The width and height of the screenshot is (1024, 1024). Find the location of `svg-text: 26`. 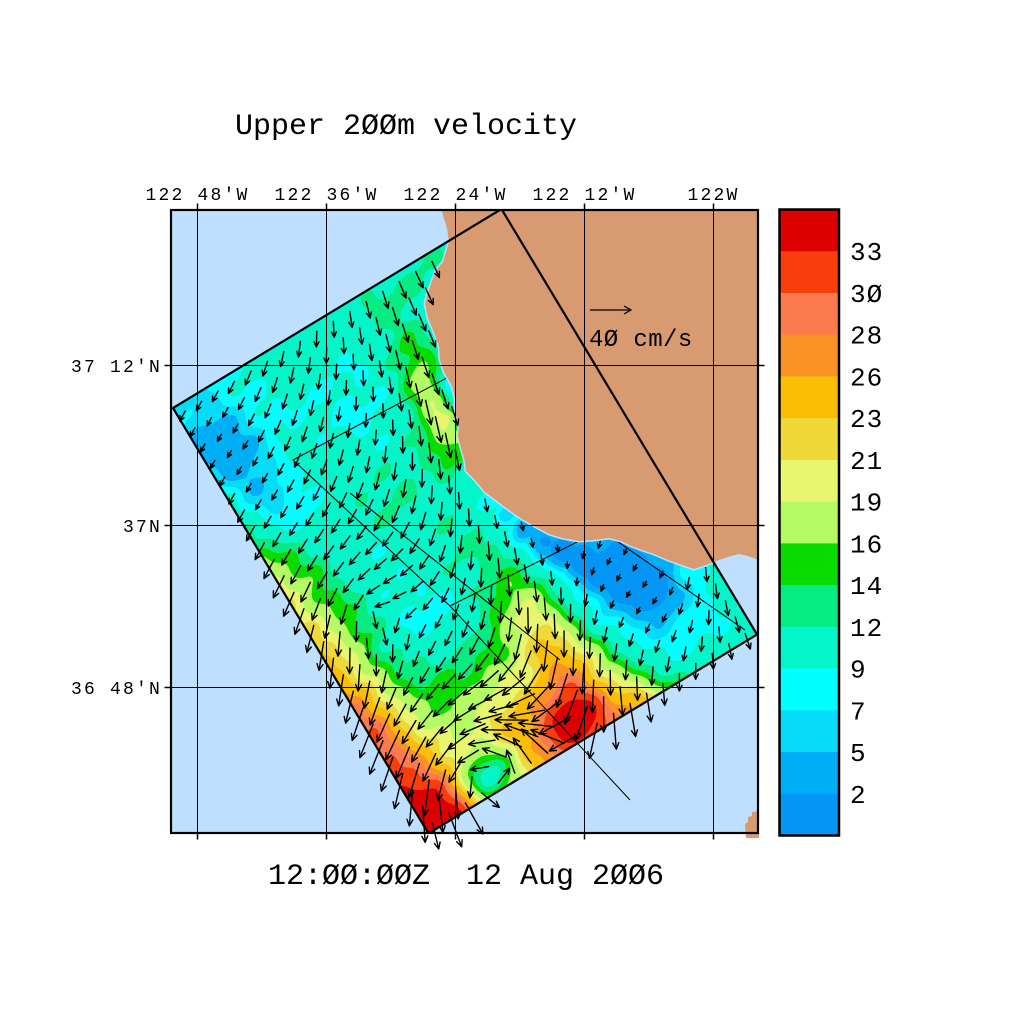

svg-text: 26 is located at coordinates (866, 378).